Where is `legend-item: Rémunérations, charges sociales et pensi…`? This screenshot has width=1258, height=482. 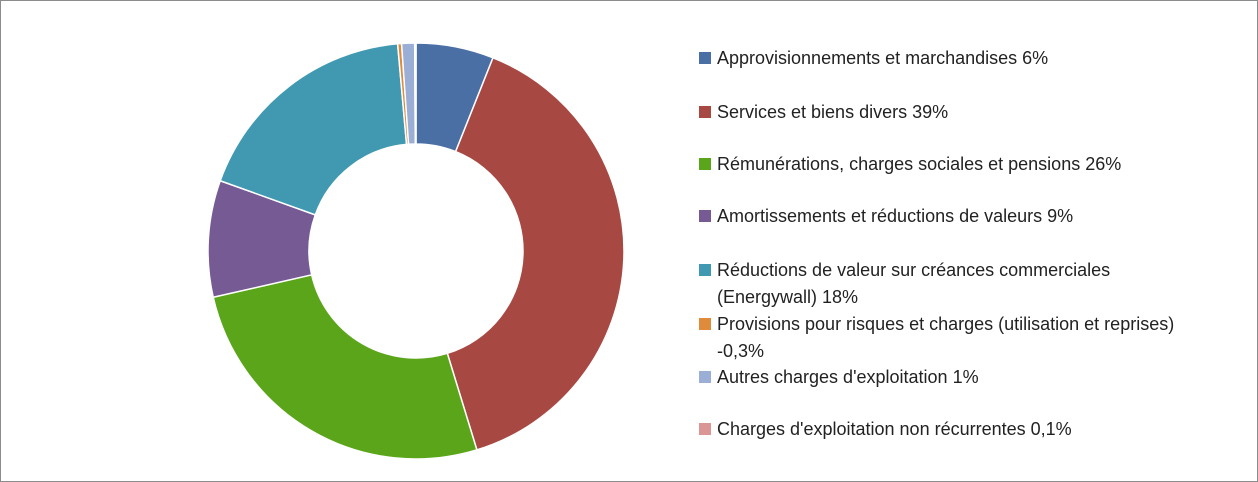 legend-item: Rémunérations, charges sociales et pensi… is located at coordinates (949, 164).